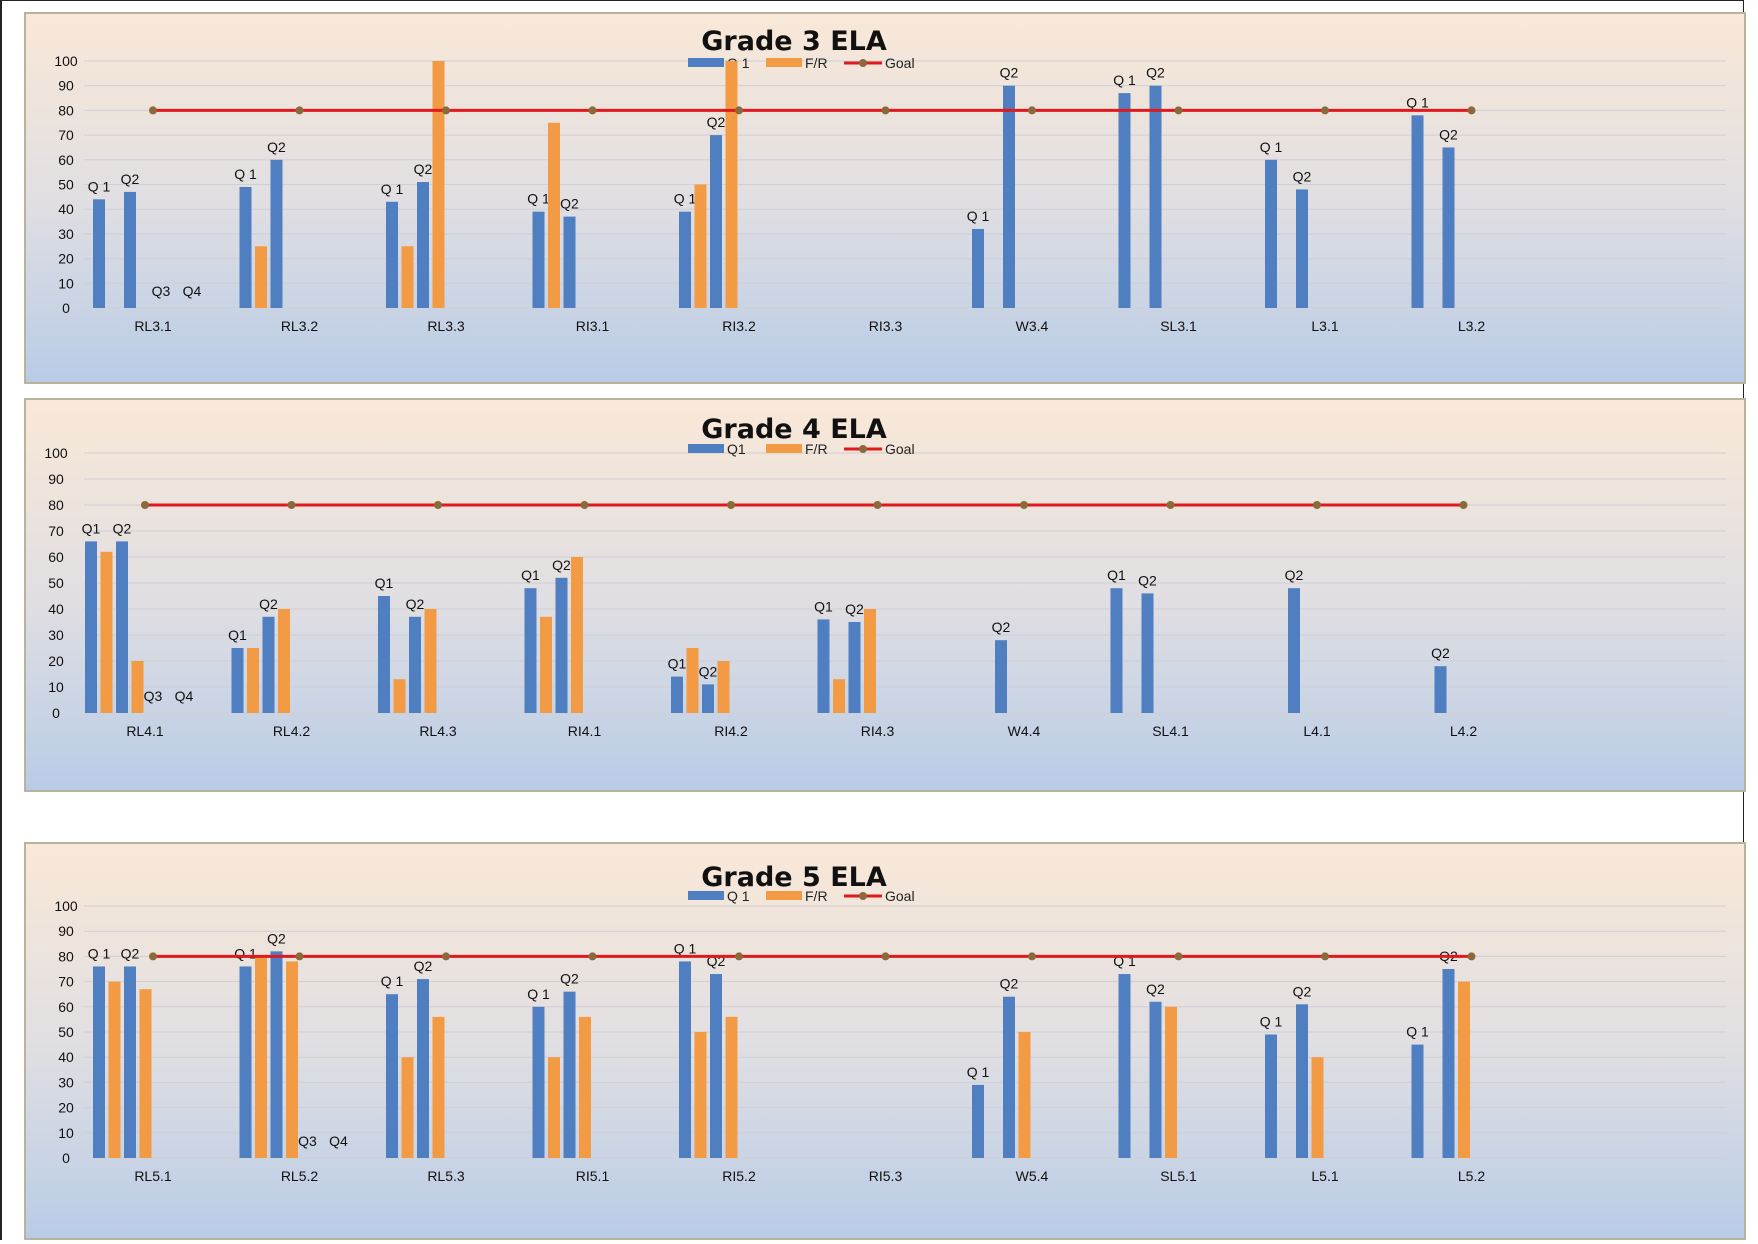  I want to click on grade5-group-ri5-1: Q 1 Q2, so click(559, 1064).